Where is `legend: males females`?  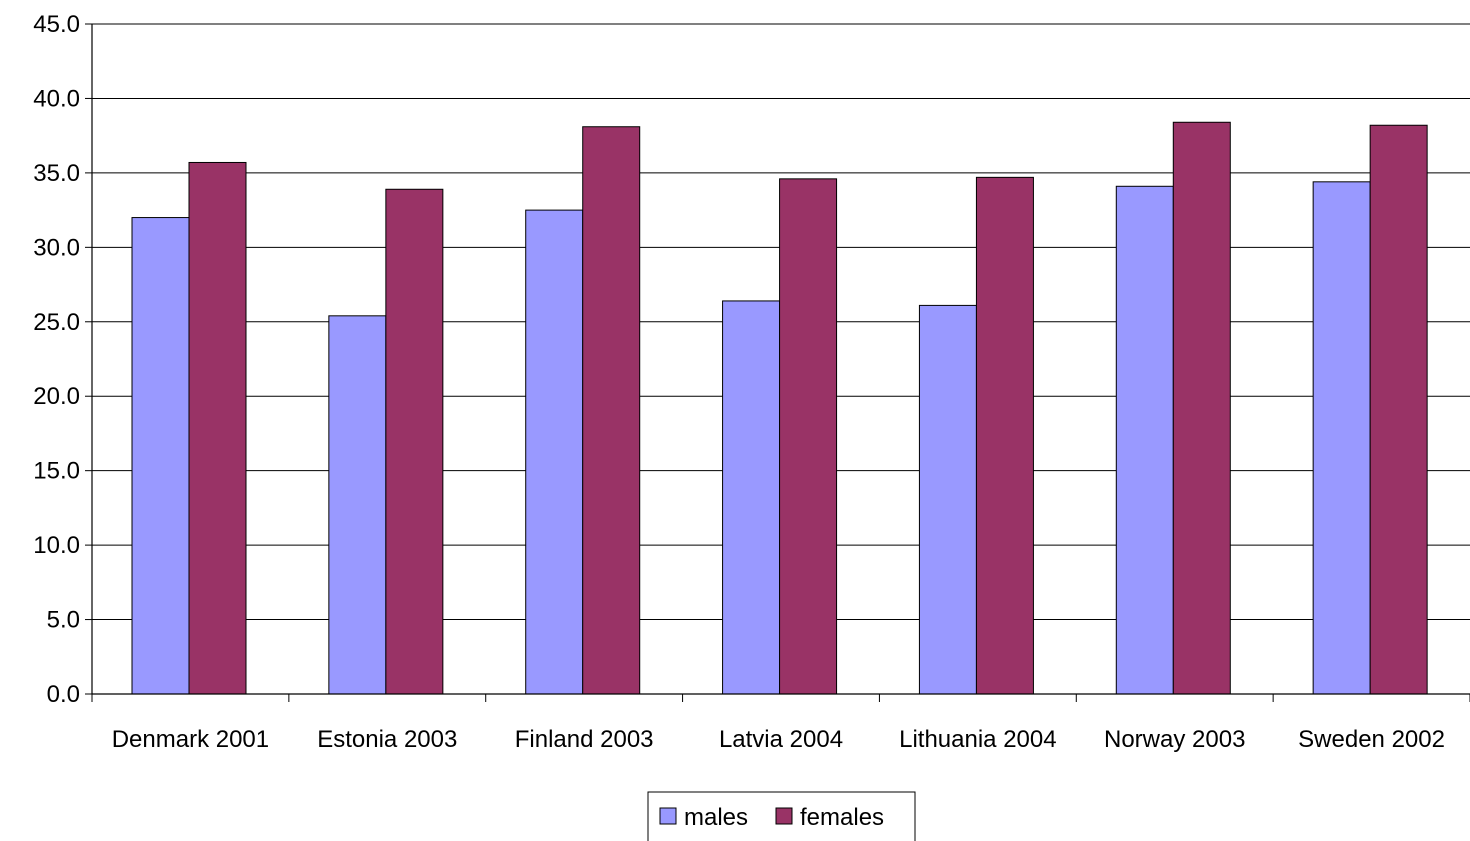 legend: males females is located at coordinates (781, 816).